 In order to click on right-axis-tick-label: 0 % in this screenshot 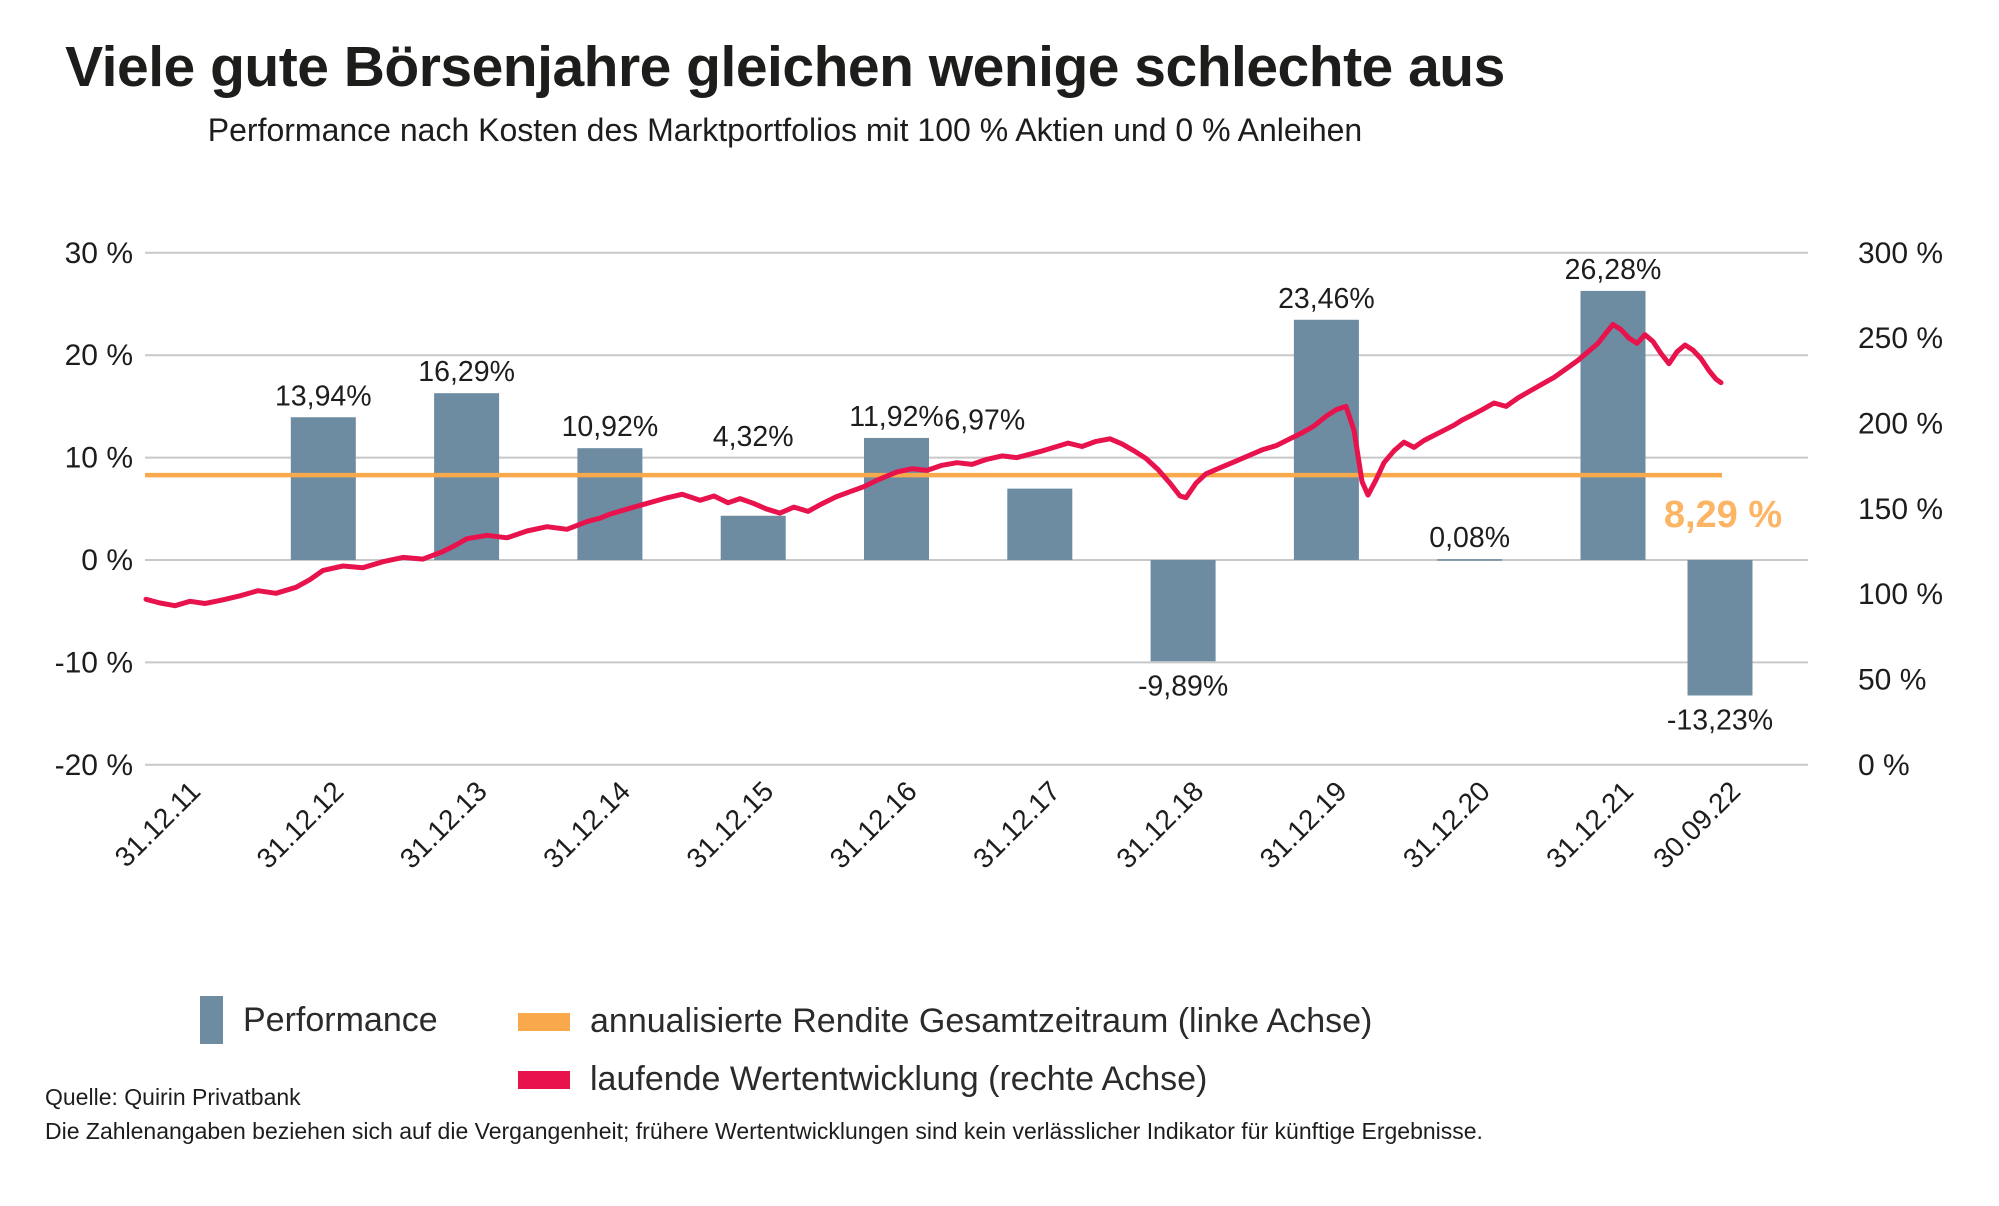, I will do `click(1884, 765)`.